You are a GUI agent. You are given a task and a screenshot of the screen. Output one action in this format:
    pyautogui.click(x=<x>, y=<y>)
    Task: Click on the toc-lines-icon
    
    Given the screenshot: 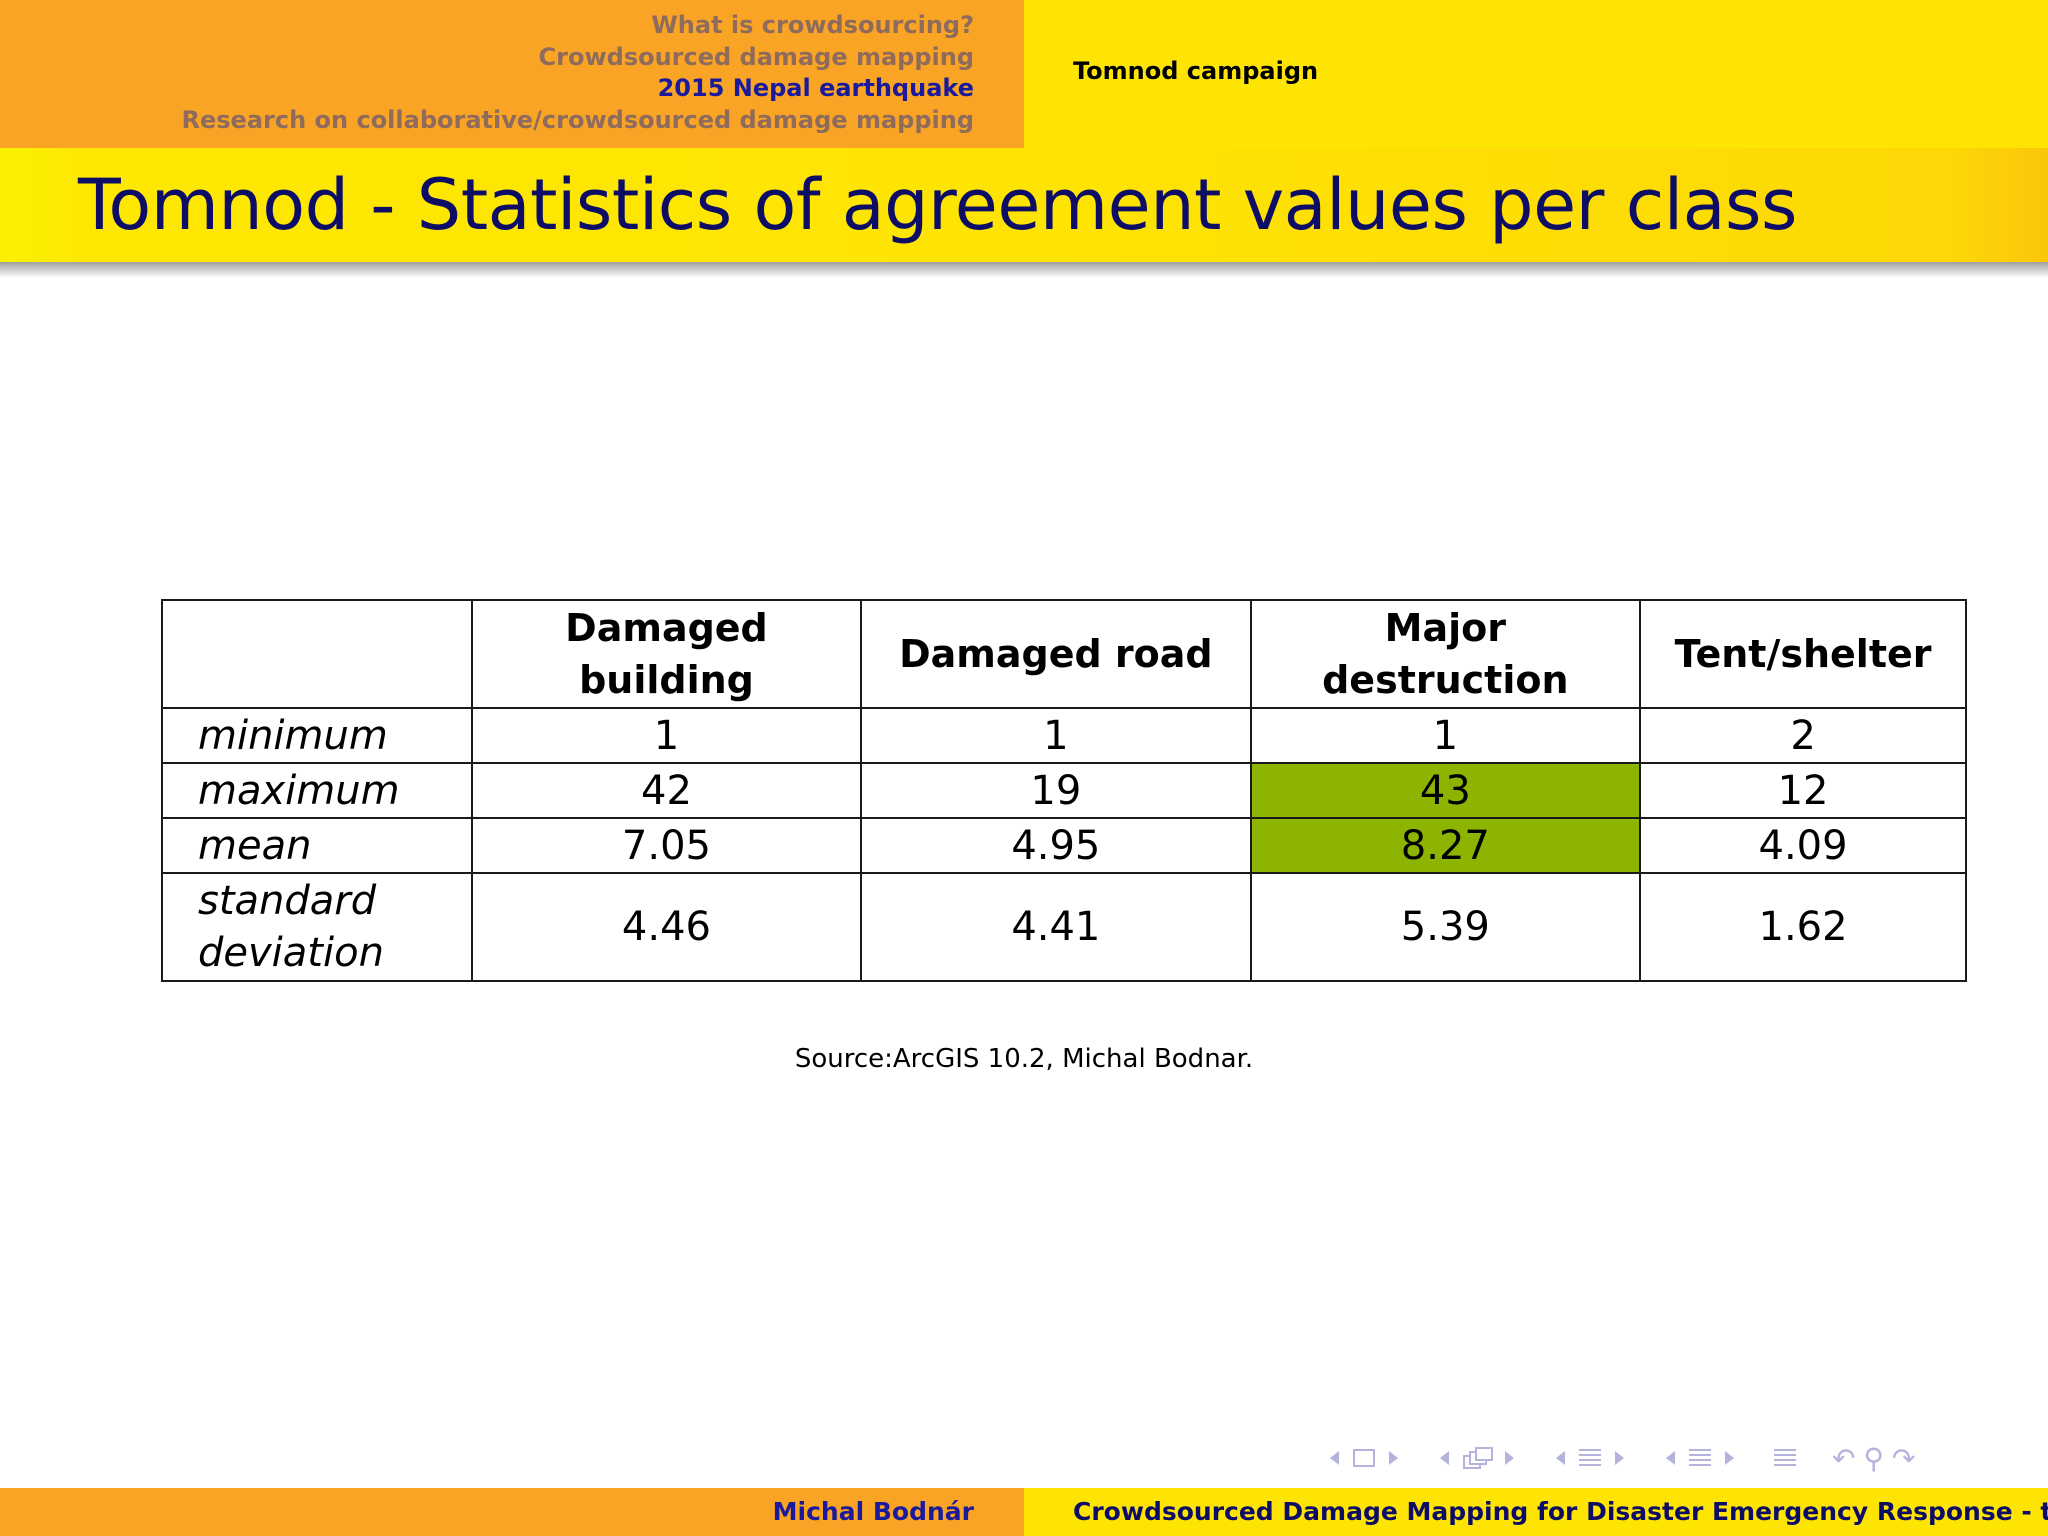 What is the action you would take?
    pyautogui.click(x=1785, y=1458)
    